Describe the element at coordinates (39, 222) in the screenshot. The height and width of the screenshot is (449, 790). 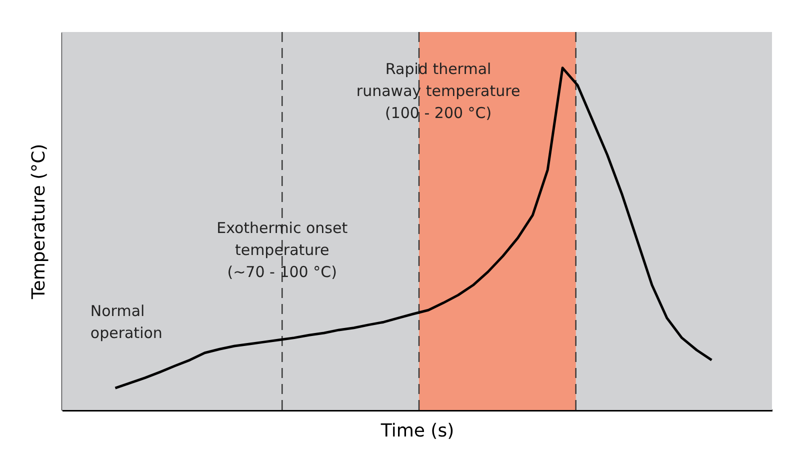
I see `y-axis-title: Temperature (°C)` at that location.